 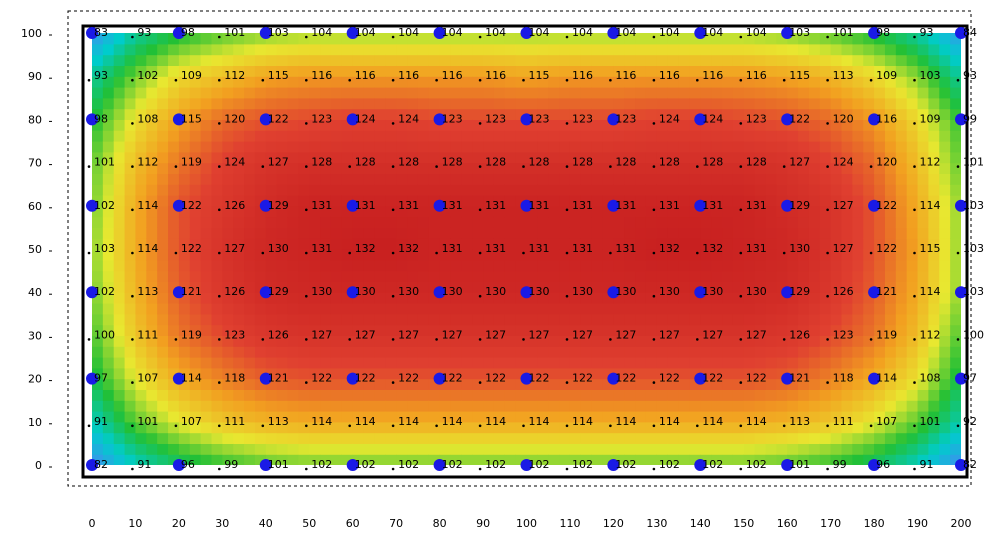 What do you see at coordinates (495, 205) in the screenshot?
I see `value-label: 131` at bounding box center [495, 205].